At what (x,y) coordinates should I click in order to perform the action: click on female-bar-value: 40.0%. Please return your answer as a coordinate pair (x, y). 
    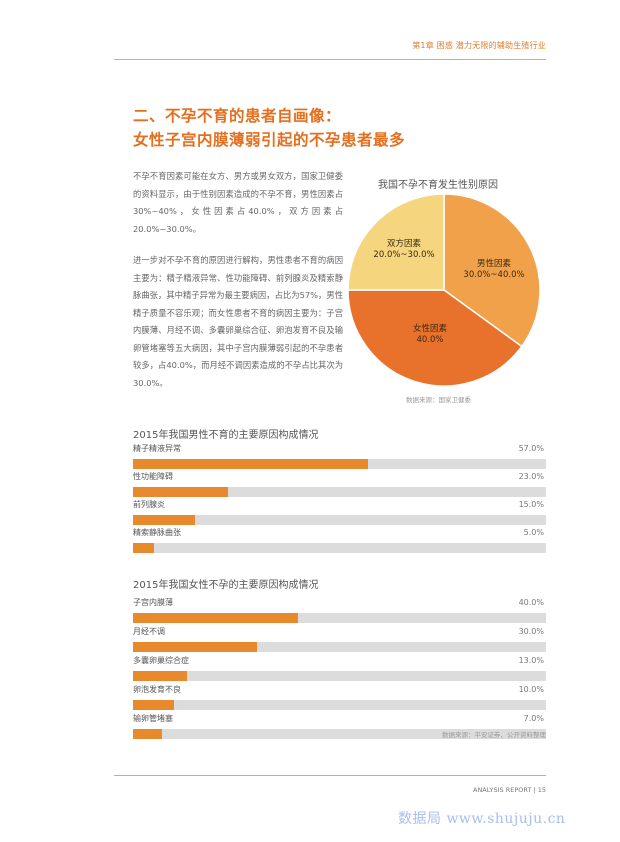
    Looking at the image, I should click on (531, 602).